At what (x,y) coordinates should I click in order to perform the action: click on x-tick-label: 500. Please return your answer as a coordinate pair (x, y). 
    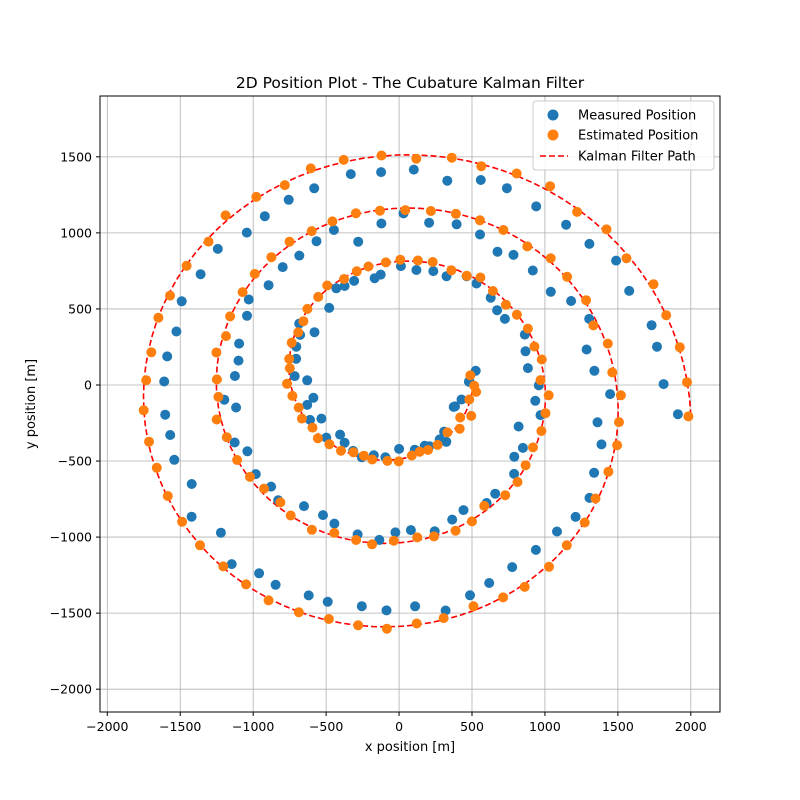
    Looking at the image, I should click on (472, 726).